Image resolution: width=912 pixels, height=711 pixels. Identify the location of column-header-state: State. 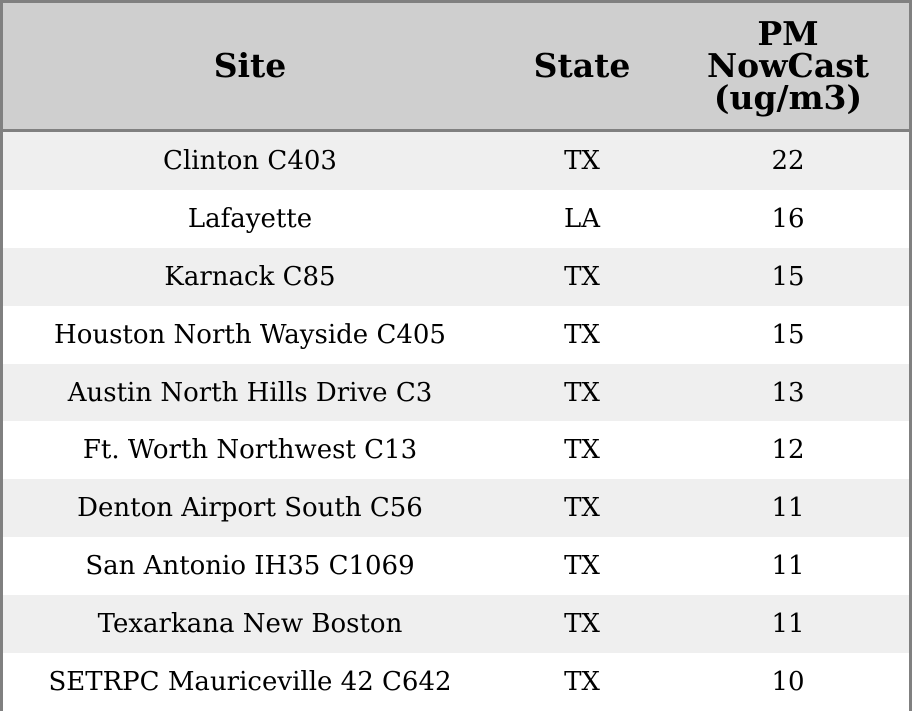
(582, 66).